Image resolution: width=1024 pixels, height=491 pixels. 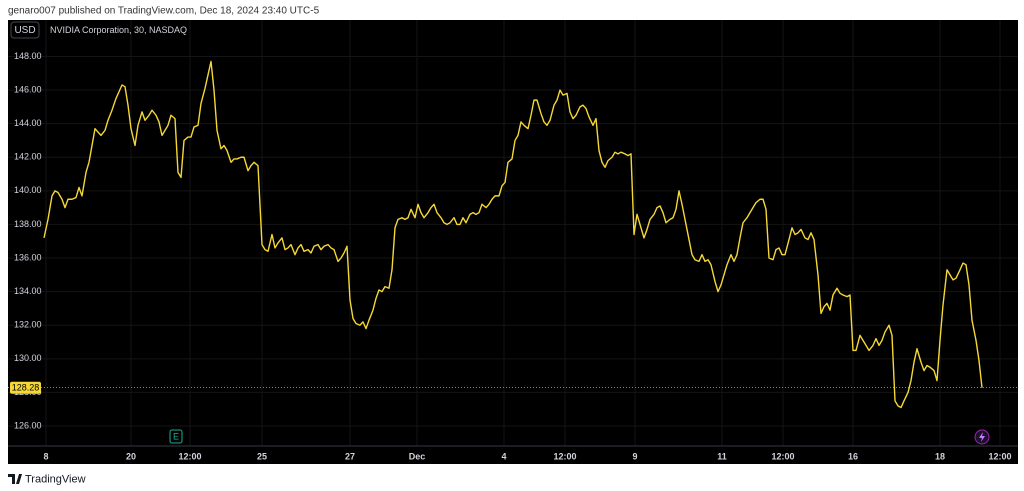 I want to click on x-tick-label: 27, so click(x=350, y=456).